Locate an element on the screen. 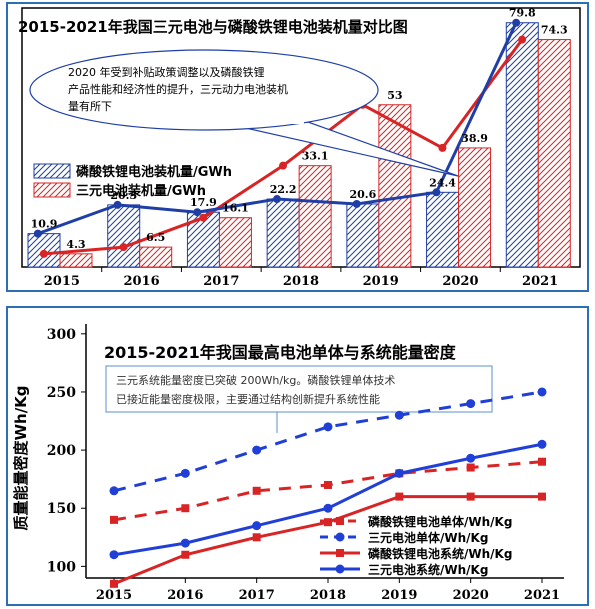  bar-lfp-2020 is located at coordinates (443, 229).